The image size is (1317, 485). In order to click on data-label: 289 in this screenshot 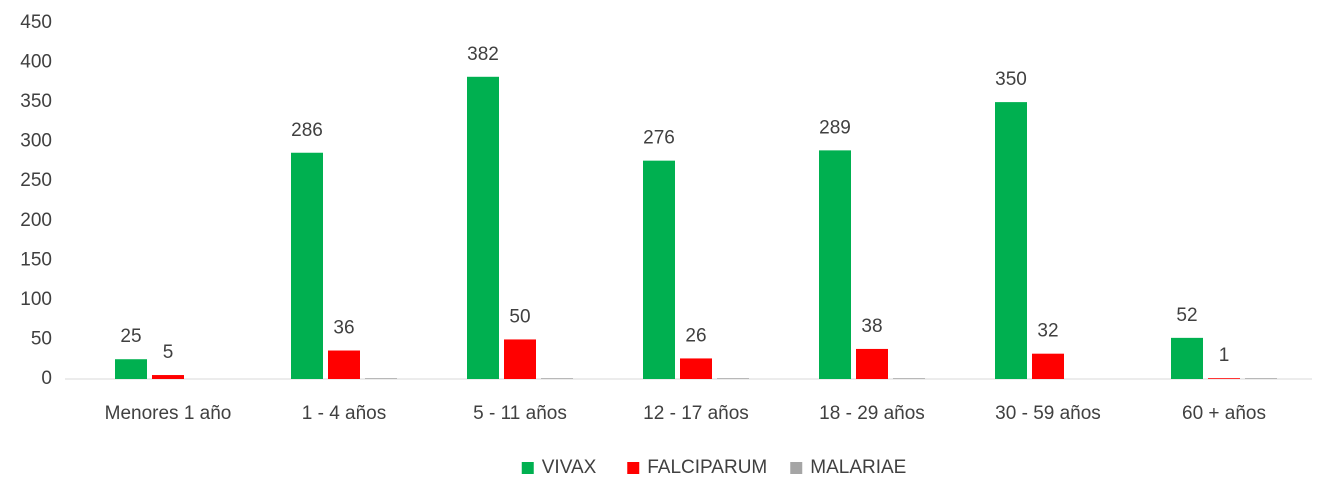, I will do `click(835, 127)`.